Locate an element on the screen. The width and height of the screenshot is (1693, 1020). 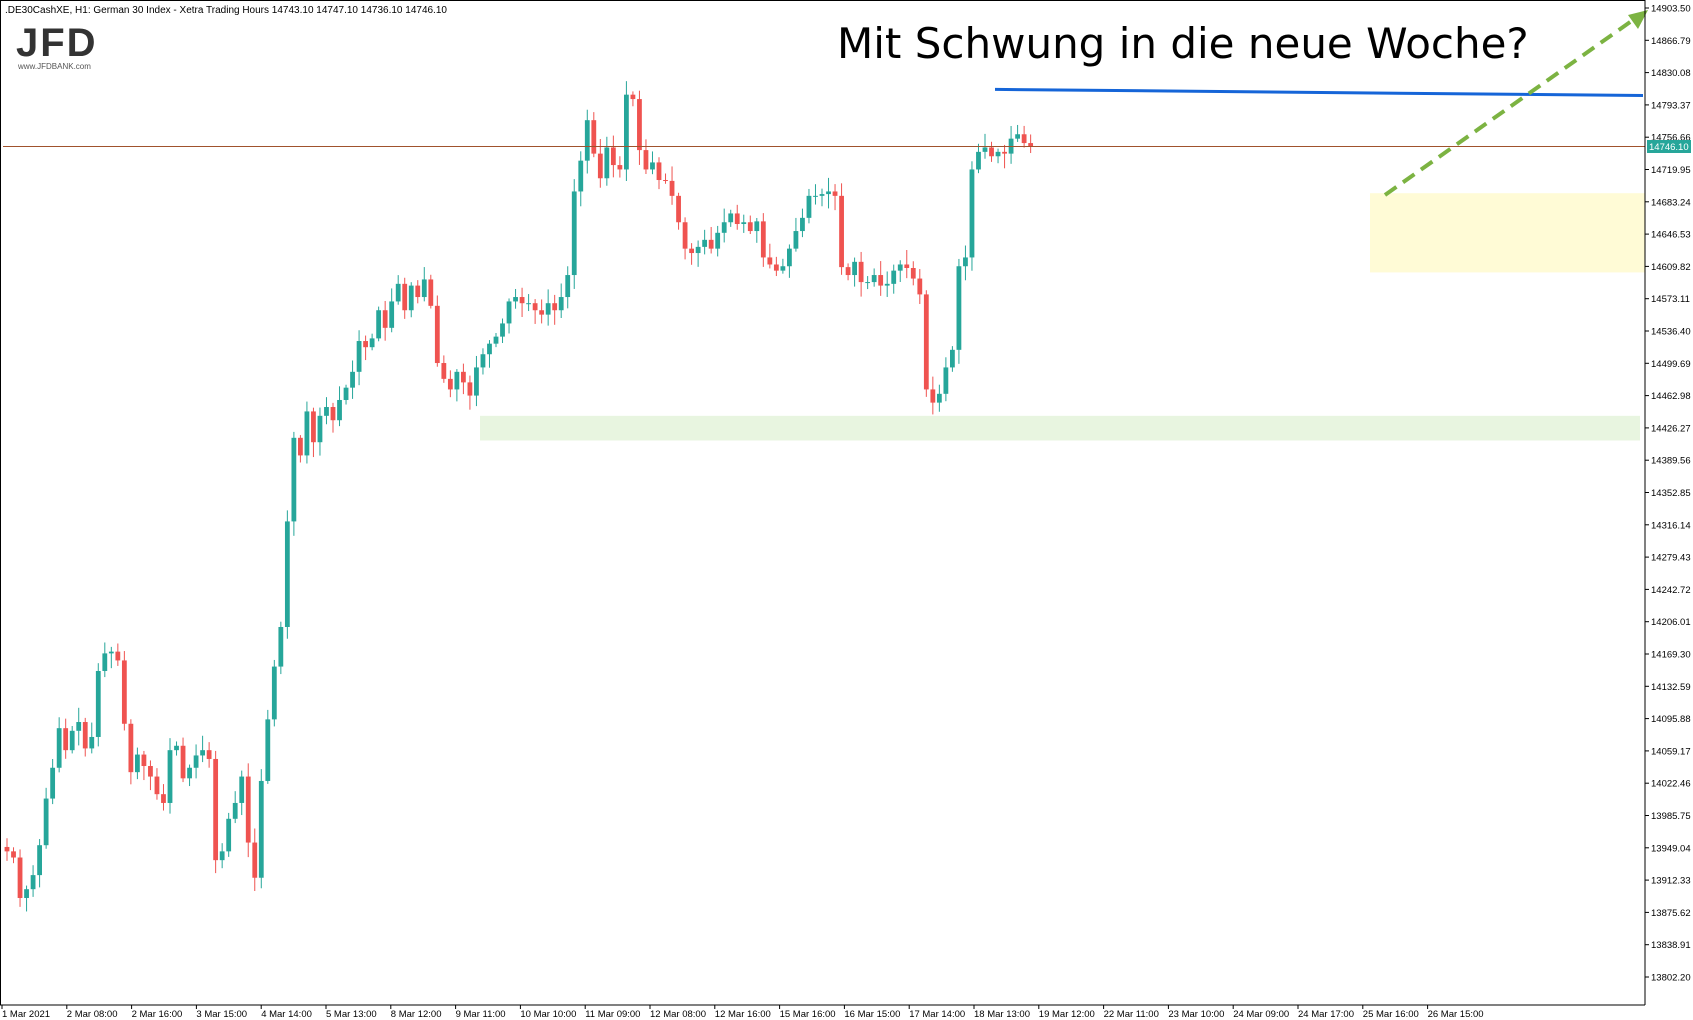
x-tick-label: 23 Mar 10:00 is located at coordinates (1196, 1014).